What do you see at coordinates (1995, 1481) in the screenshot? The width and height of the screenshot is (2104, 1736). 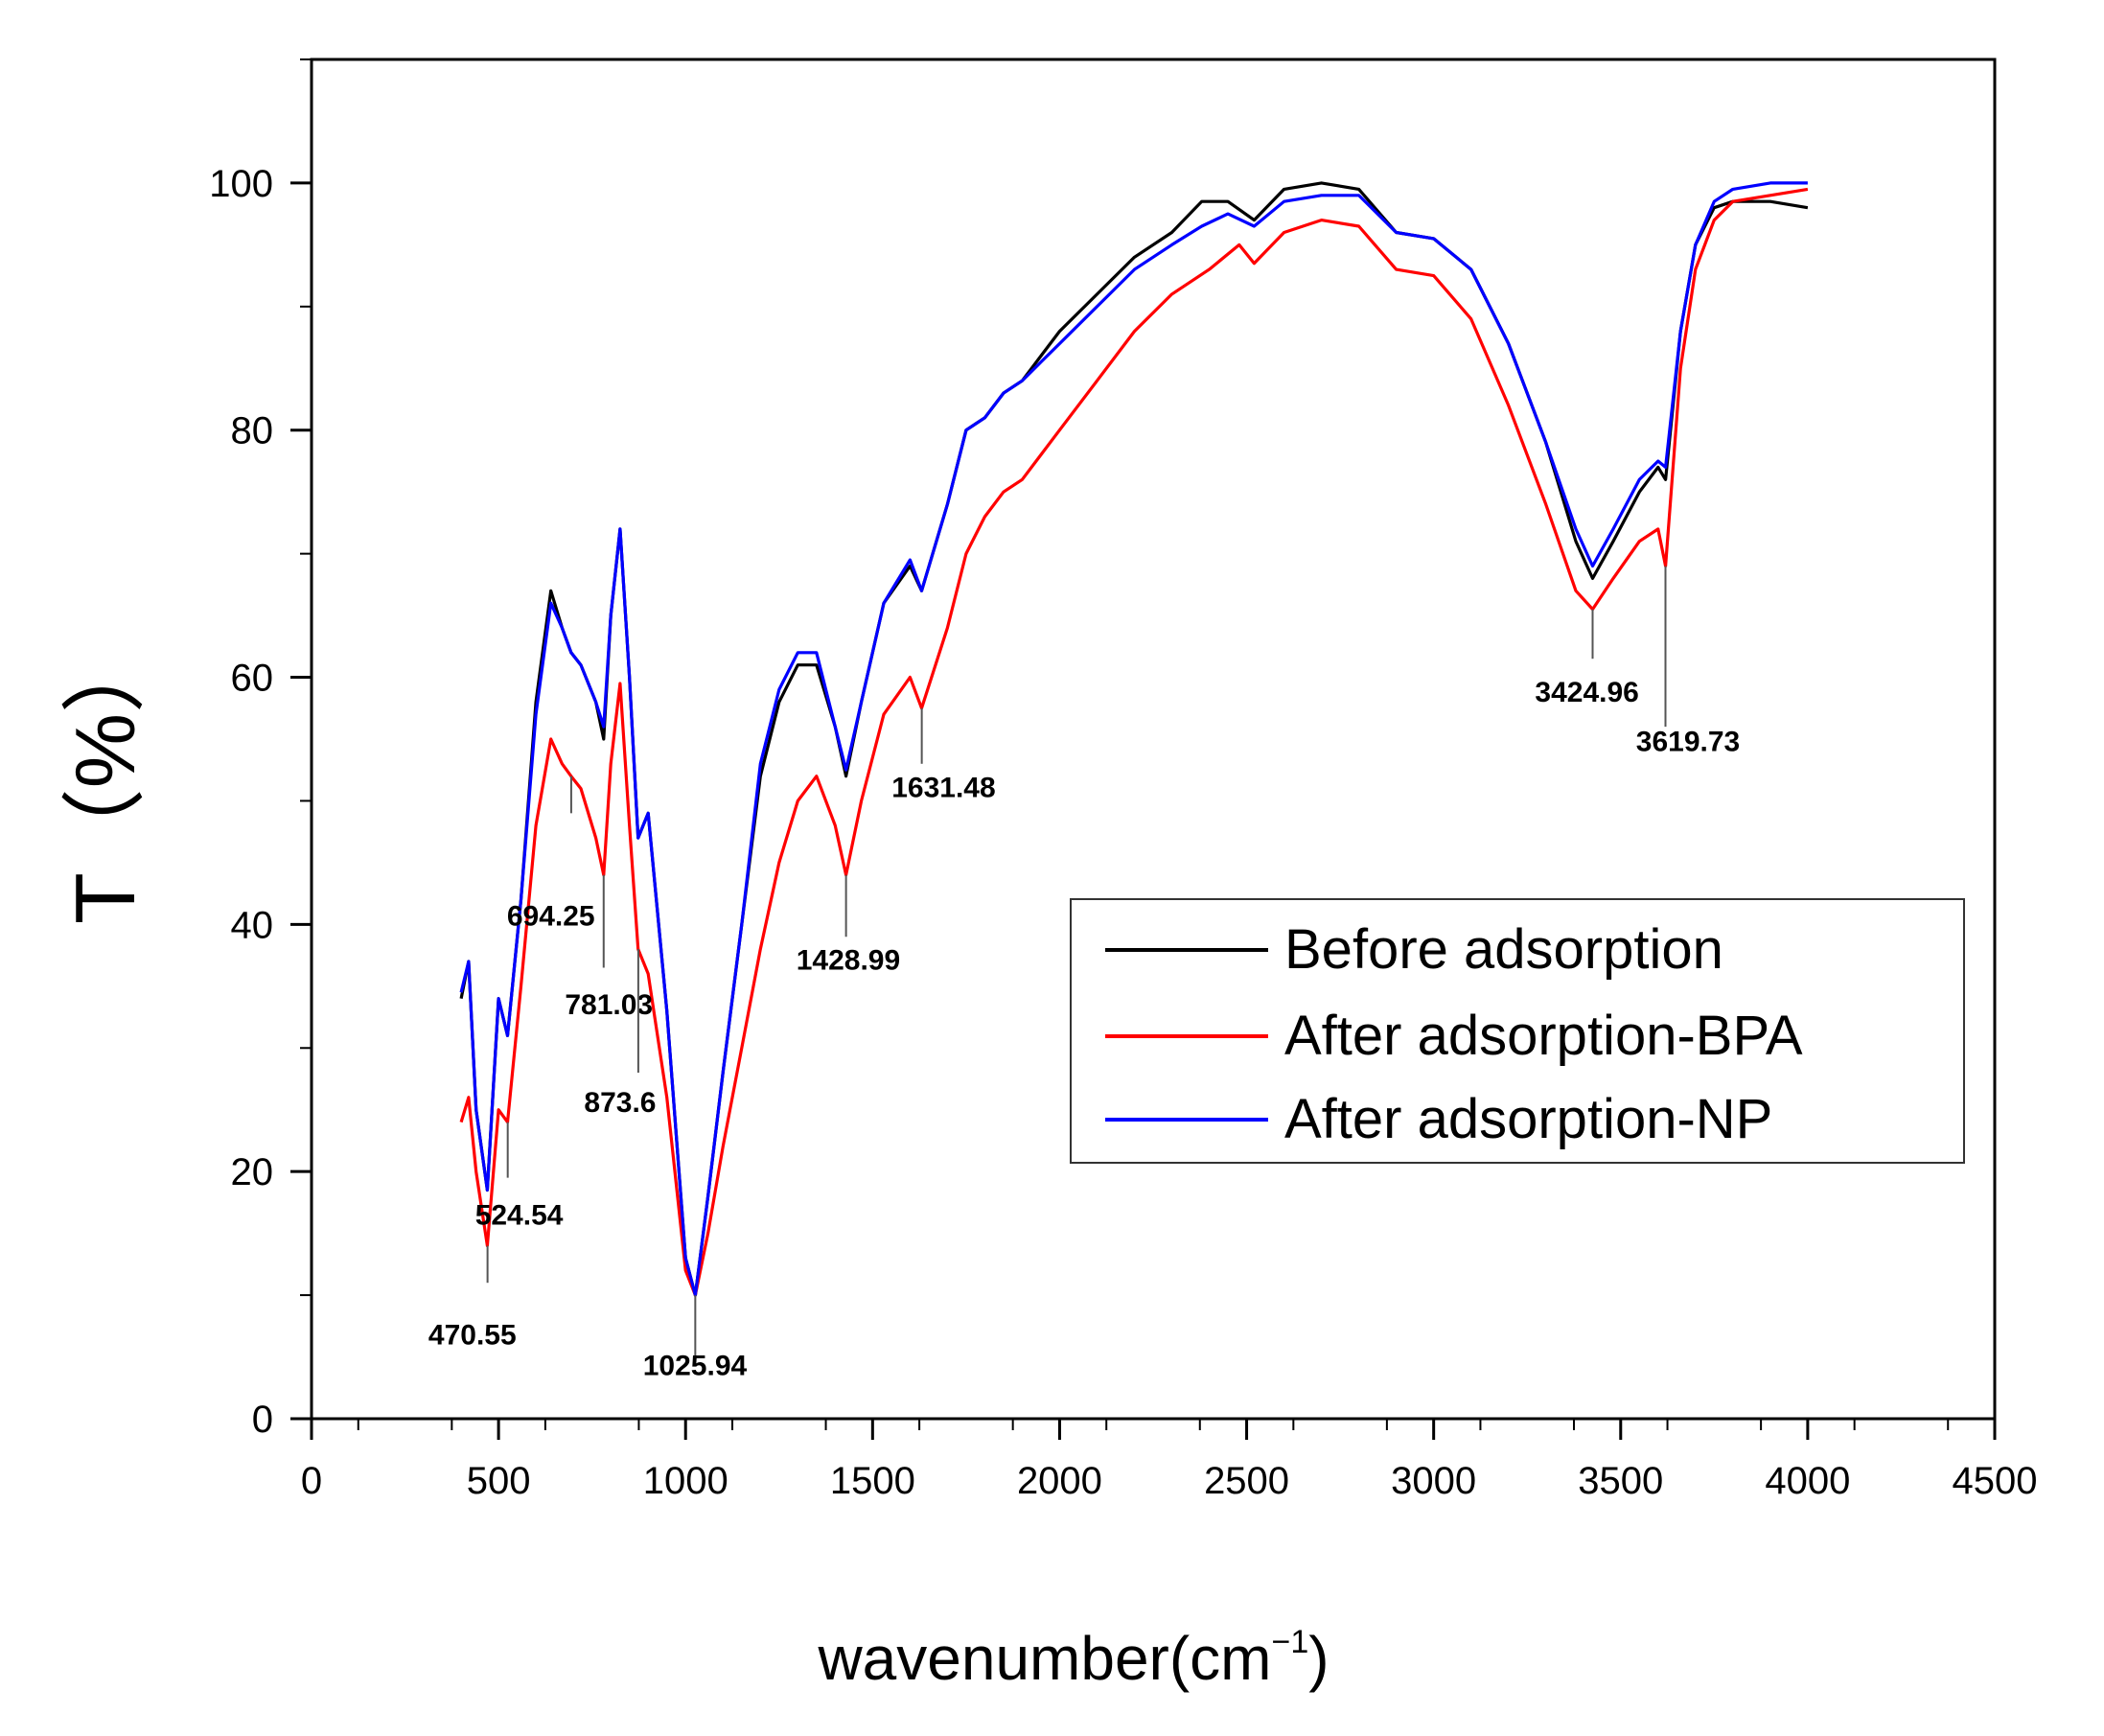 I see `x-tick-label: 4500` at bounding box center [1995, 1481].